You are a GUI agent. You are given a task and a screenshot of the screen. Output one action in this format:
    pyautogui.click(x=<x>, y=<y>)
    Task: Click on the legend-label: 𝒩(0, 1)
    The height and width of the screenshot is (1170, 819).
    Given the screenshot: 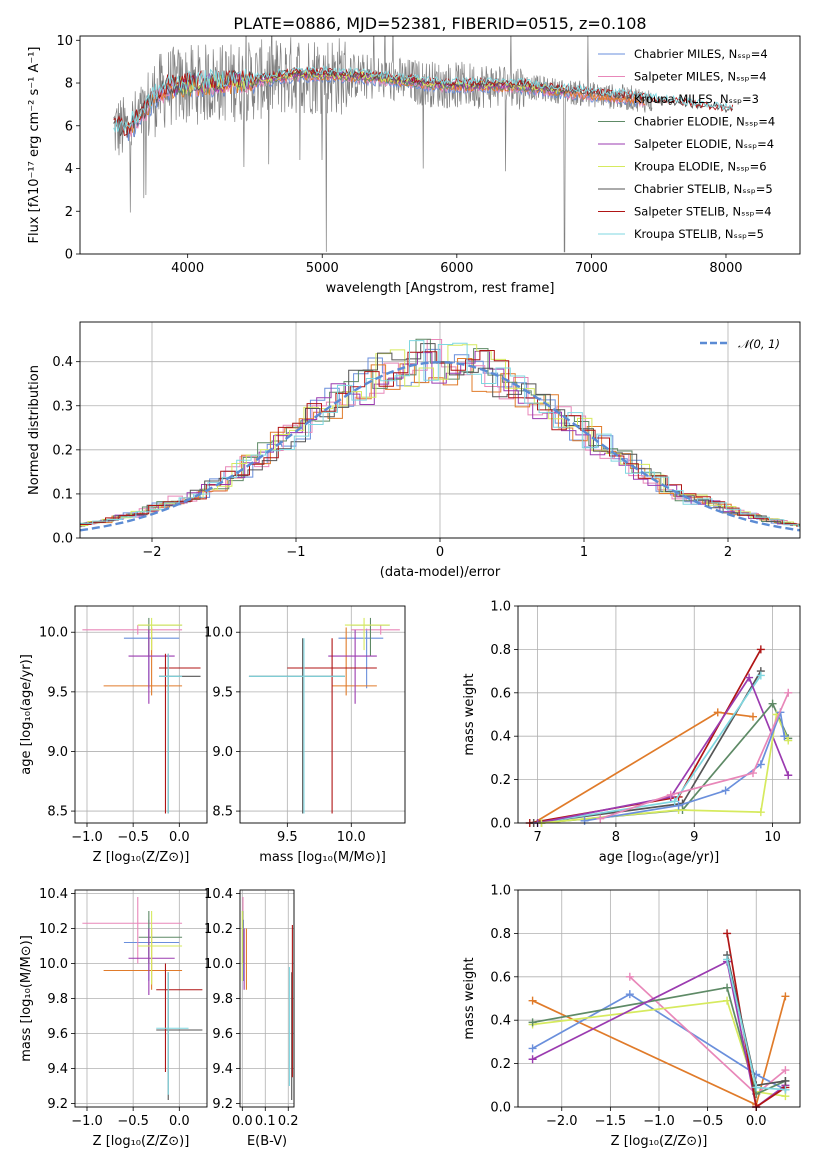 What is the action you would take?
    pyautogui.click(x=759, y=344)
    